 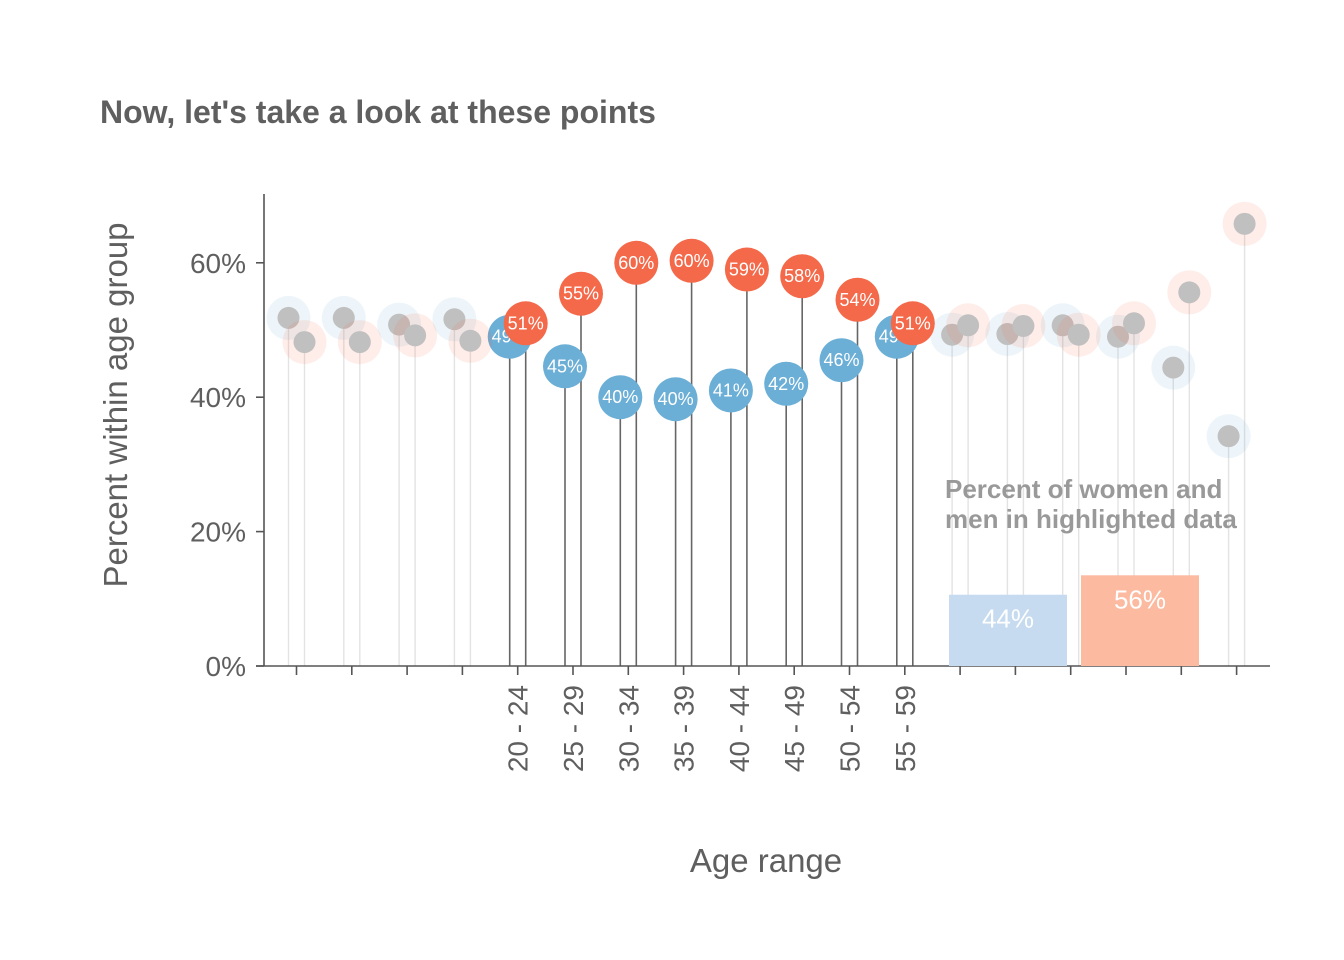 What do you see at coordinates (1083, 489) in the screenshot?
I see `inset-title-line-1: Percent of women and` at bounding box center [1083, 489].